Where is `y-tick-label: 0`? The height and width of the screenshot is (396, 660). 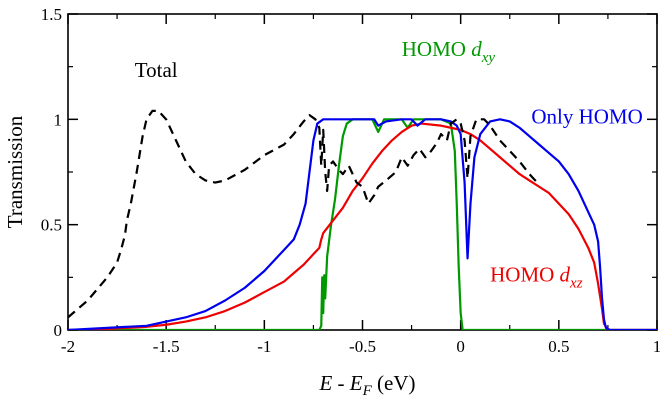
y-tick-label: 0 is located at coordinates (58, 330).